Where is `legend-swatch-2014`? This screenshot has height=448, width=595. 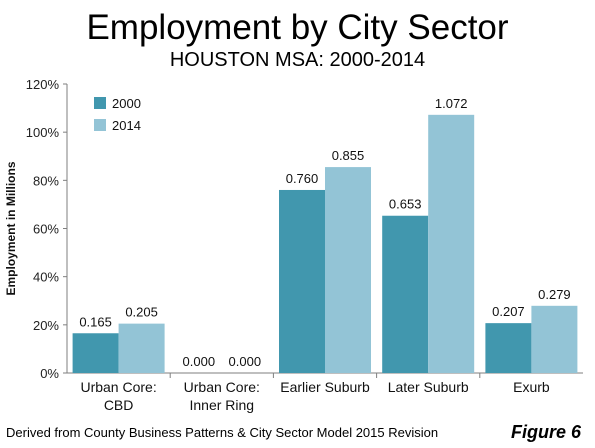
legend-swatch-2014 is located at coordinates (100, 125).